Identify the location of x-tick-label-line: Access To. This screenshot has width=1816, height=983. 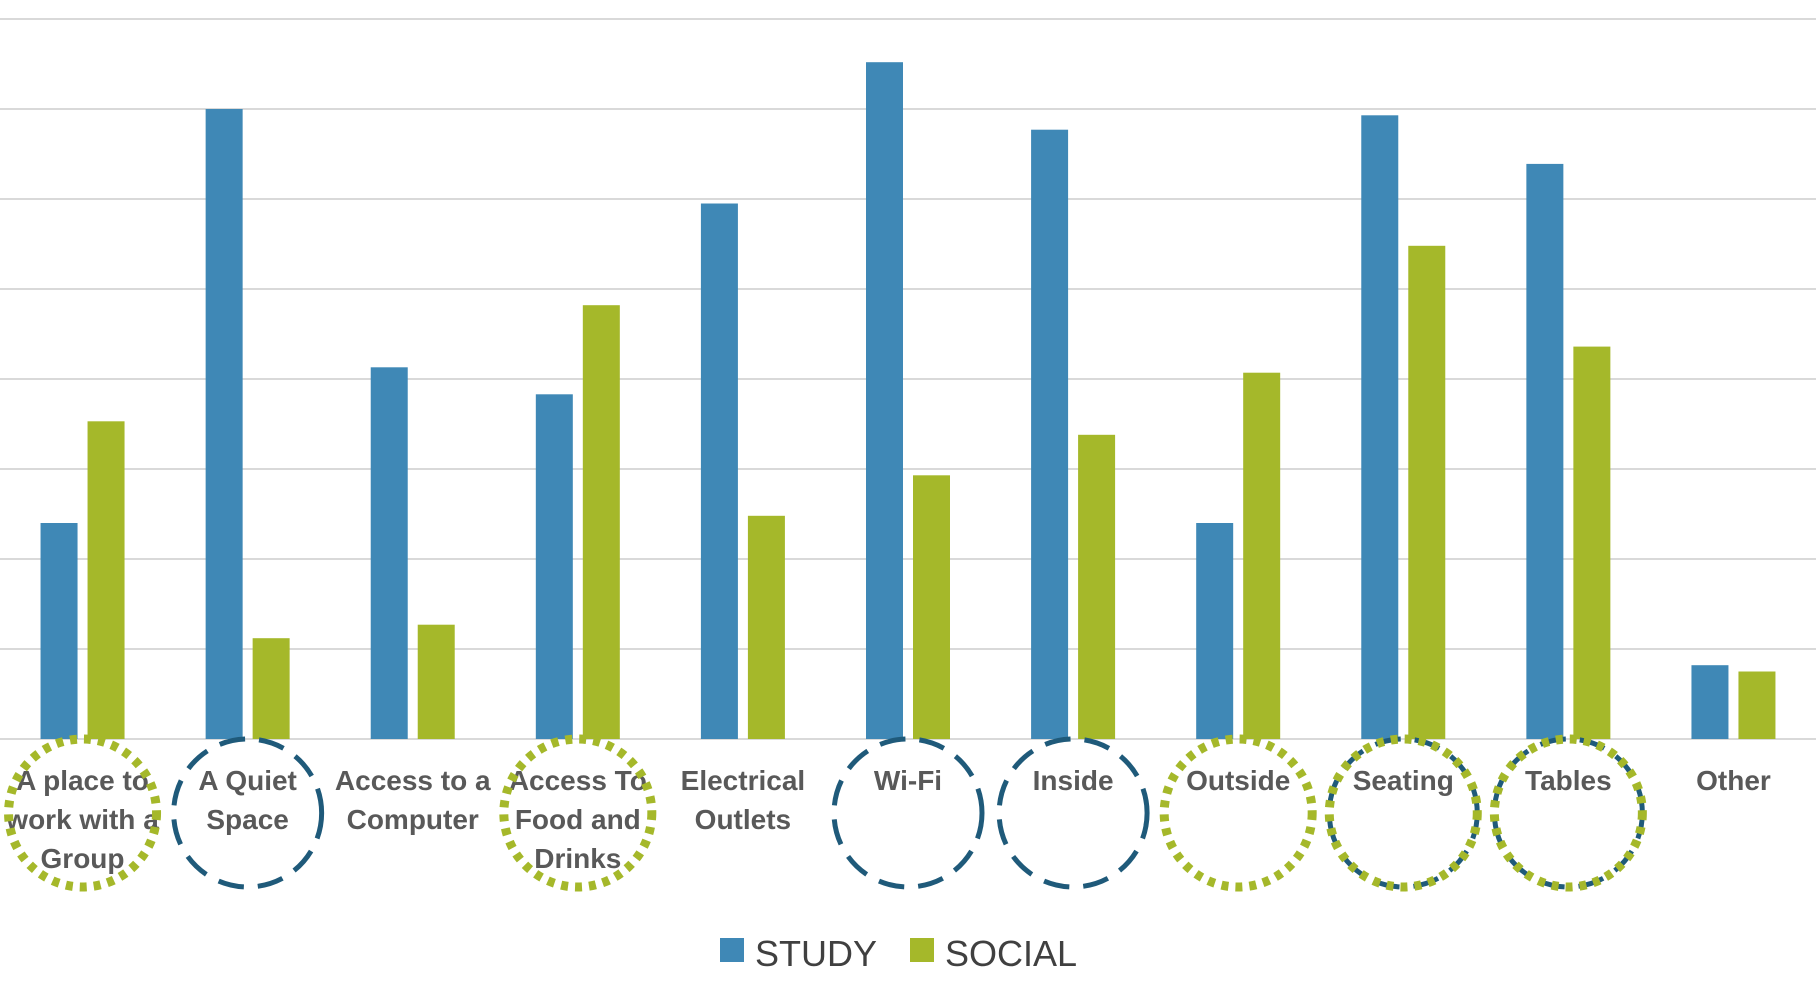
(578, 780).